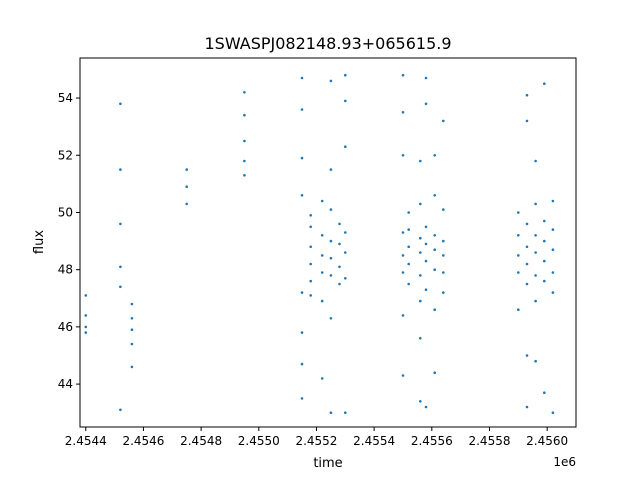 Image resolution: width=640 pixels, height=480 pixels. Describe the element at coordinates (327, 463) in the screenshot. I see `x-axis-label: time` at that location.